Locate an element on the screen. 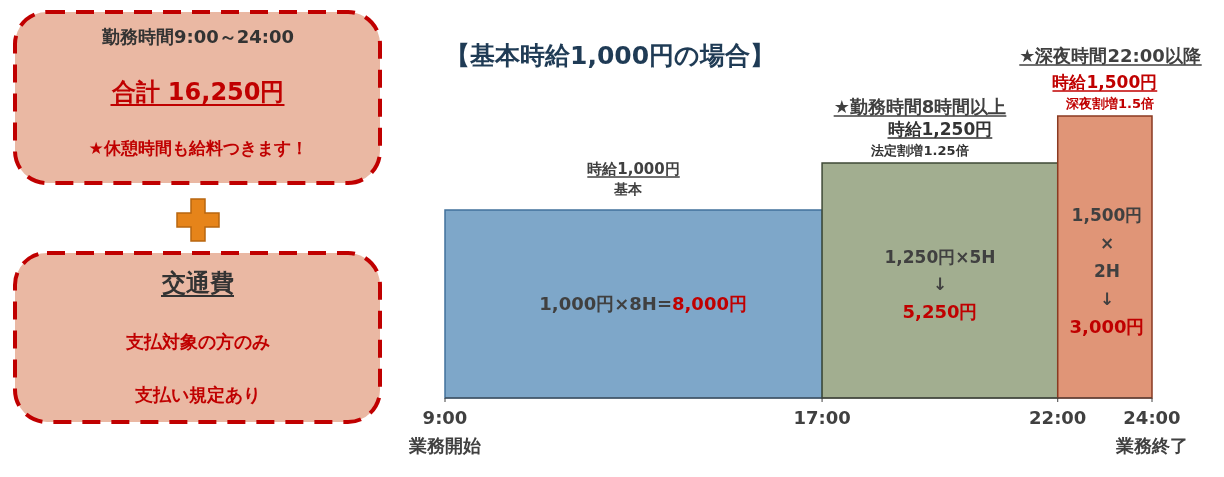  text: 支払い規定あり is located at coordinates (197, 394).